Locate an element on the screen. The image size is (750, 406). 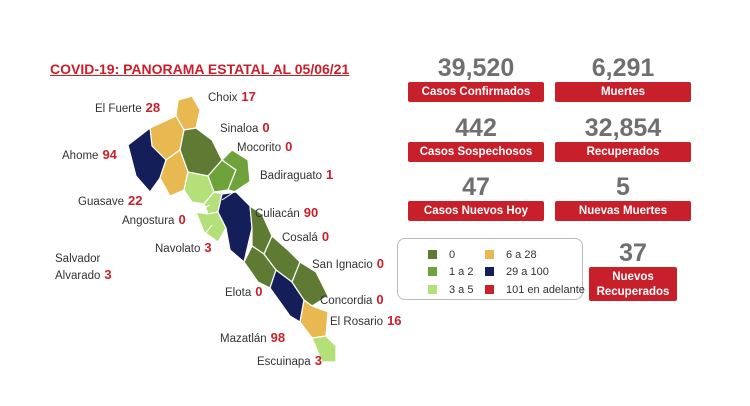
municipality-name: Mazatlán is located at coordinates (243, 339).